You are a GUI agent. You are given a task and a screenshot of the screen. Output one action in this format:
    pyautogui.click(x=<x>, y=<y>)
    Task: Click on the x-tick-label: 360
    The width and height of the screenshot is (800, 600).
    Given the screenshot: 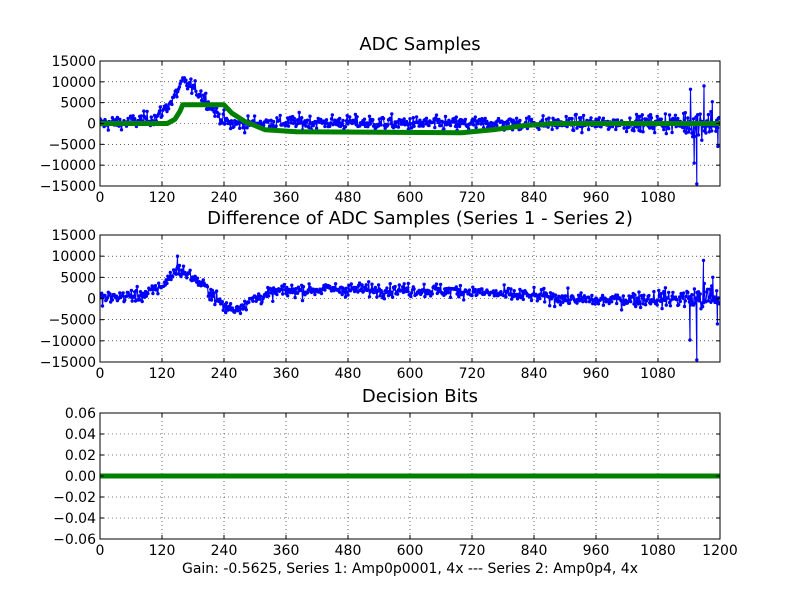 What is the action you would take?
    pyautogui.click(x=286, y=198)
    